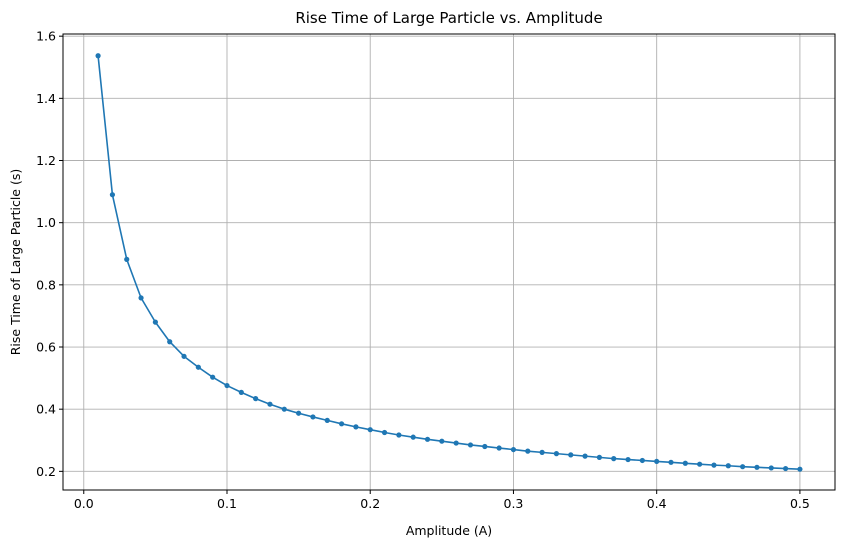  What do you see at coordinates (15, 262) in the screenshot?
I see `y-axis-label: Rise Time of Large Particle (s)` at bounding box center [15, 262].